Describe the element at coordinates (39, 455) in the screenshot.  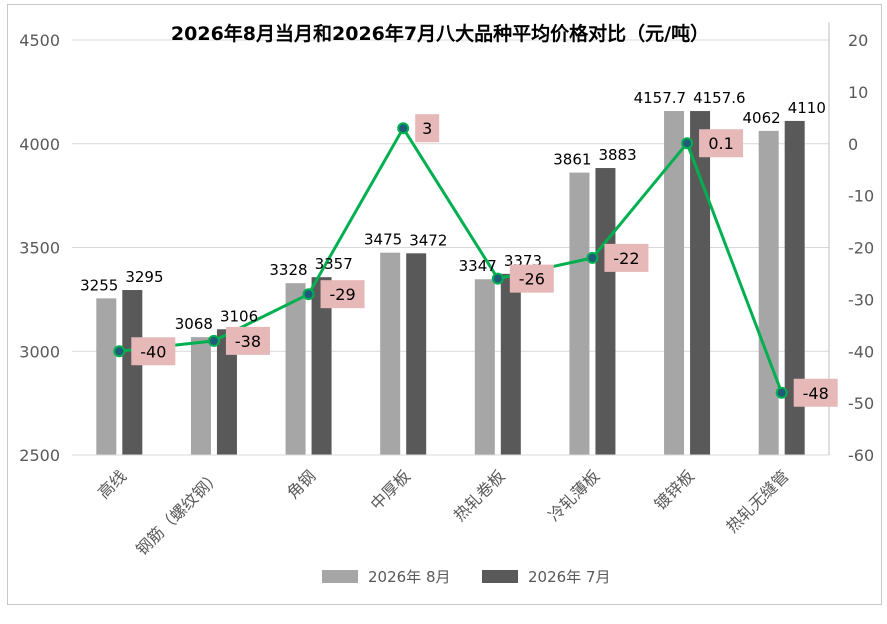
I see `left-tick-label: 2500` at that location.